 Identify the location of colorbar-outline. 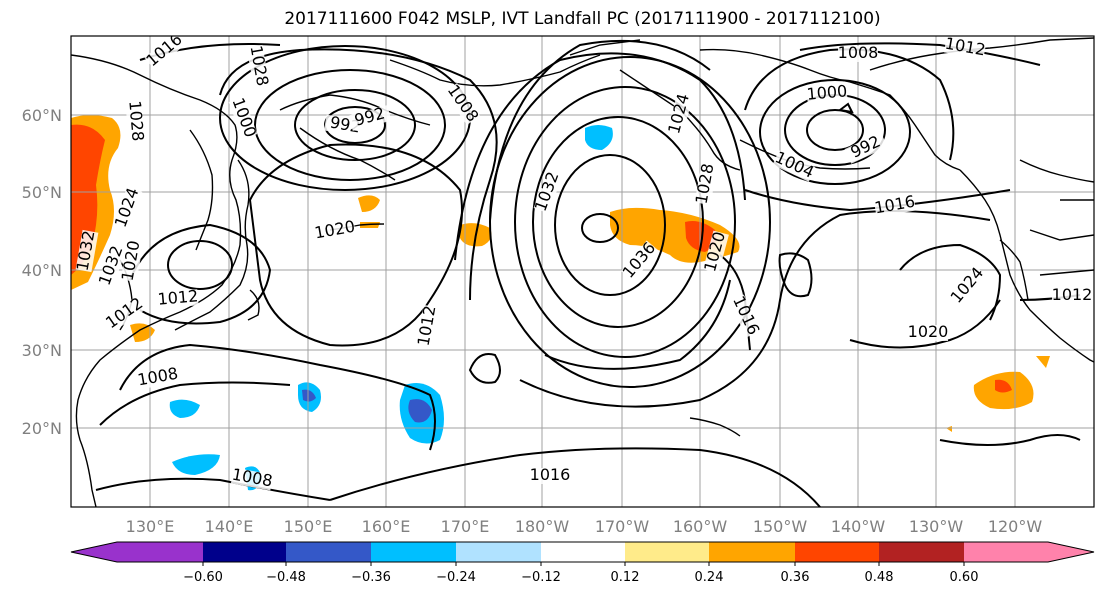
(582, 552).